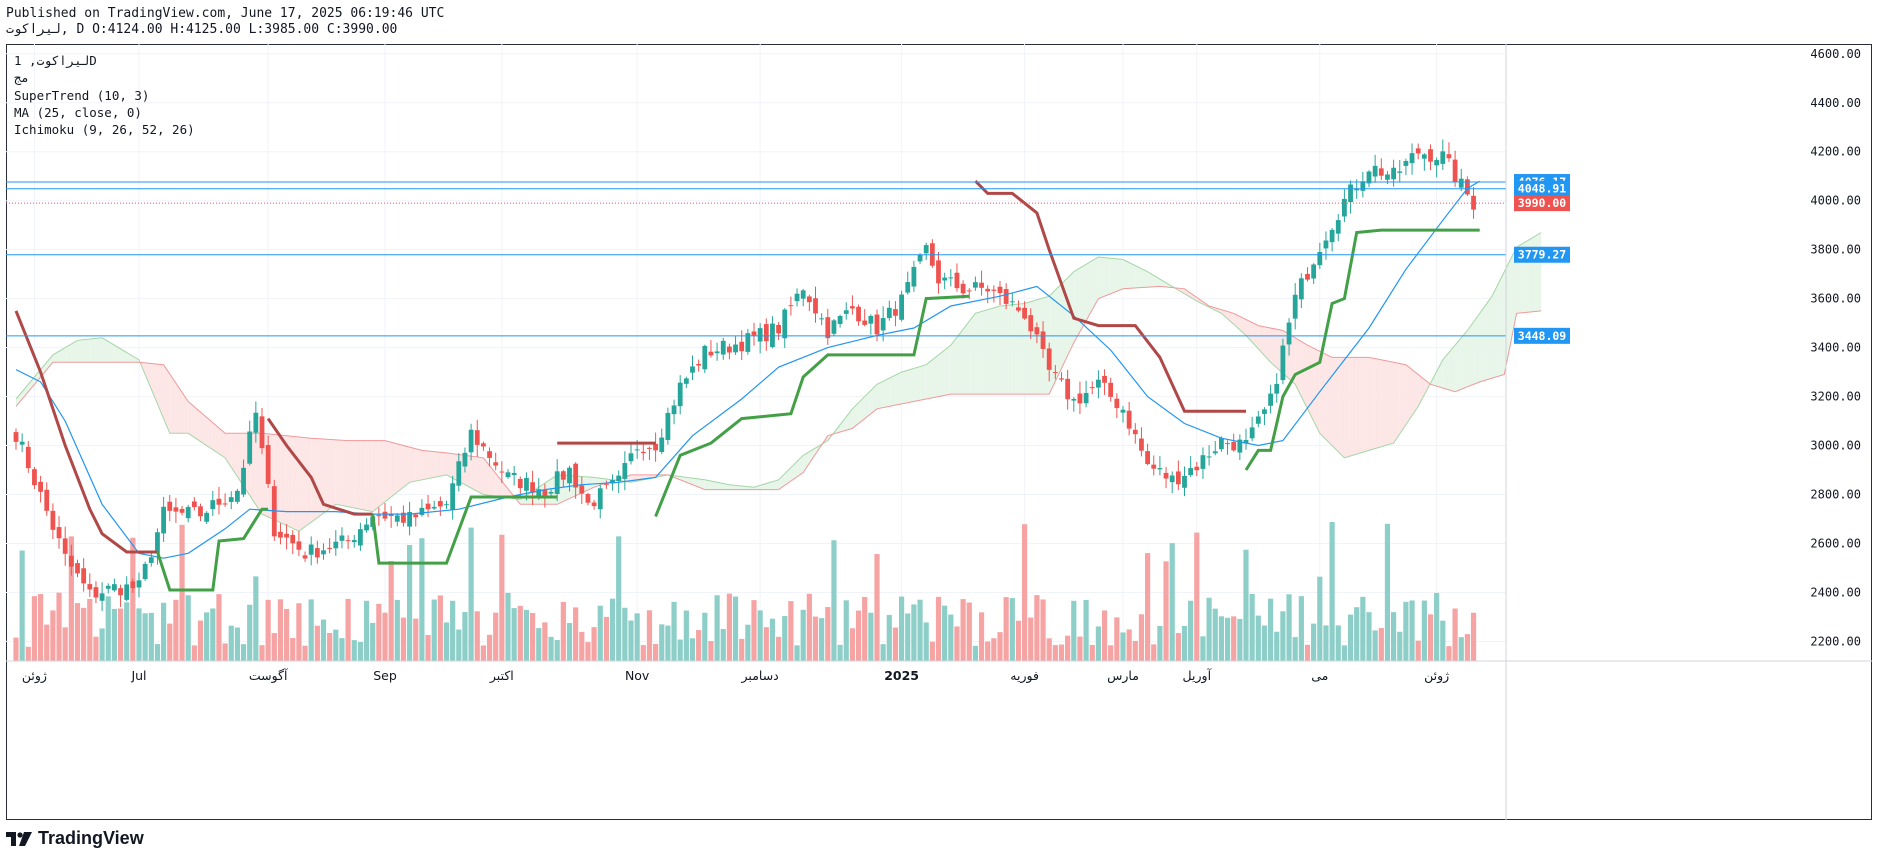 The width and height of the screenshot is (1878, 858). Describe the element at coordinates (55, 60) in the screenshot. I see `legend-symbol: لیراکوت, 1D` at that location.